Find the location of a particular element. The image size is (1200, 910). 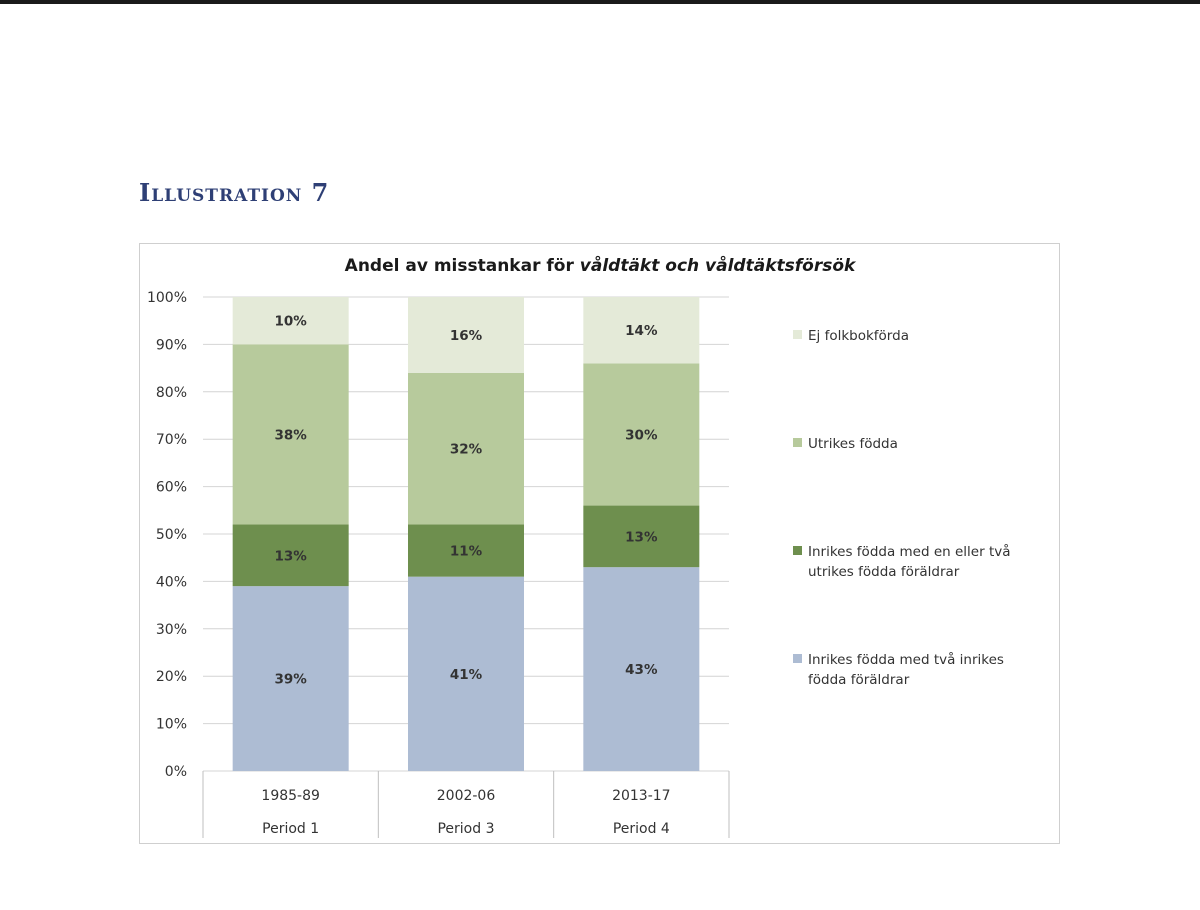

data-label: 10% is located at coordinates (291, 322).